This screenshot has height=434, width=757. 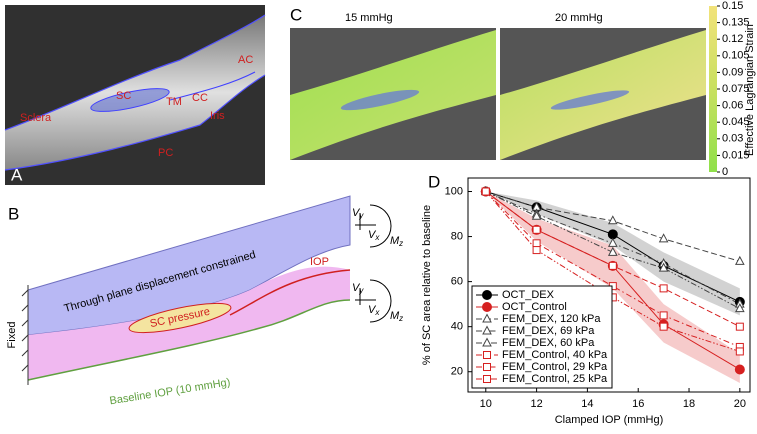 What do you see at coordinates (427, 285) in the screenshot?
I see `y-axis-label: % of SC area relative to baseline` at bounding box center [427, 285].